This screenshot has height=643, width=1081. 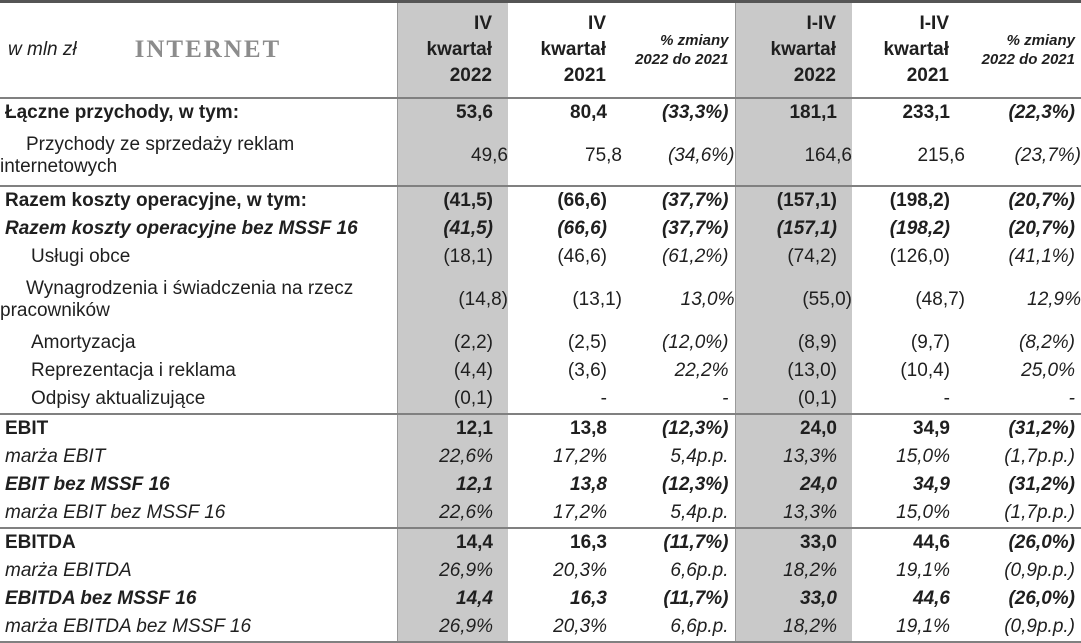 What do you see at coordinates (452, 112) in the screenshot?
I see `value-cell: 53,6` at bounding box center [452, 112].